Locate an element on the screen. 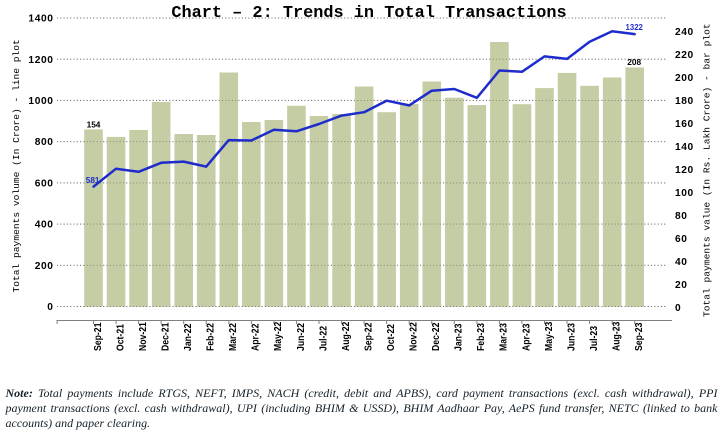 This screenshot has width=724, height=434. svg-text: Feb-23 is located at coordinates (482, 337).